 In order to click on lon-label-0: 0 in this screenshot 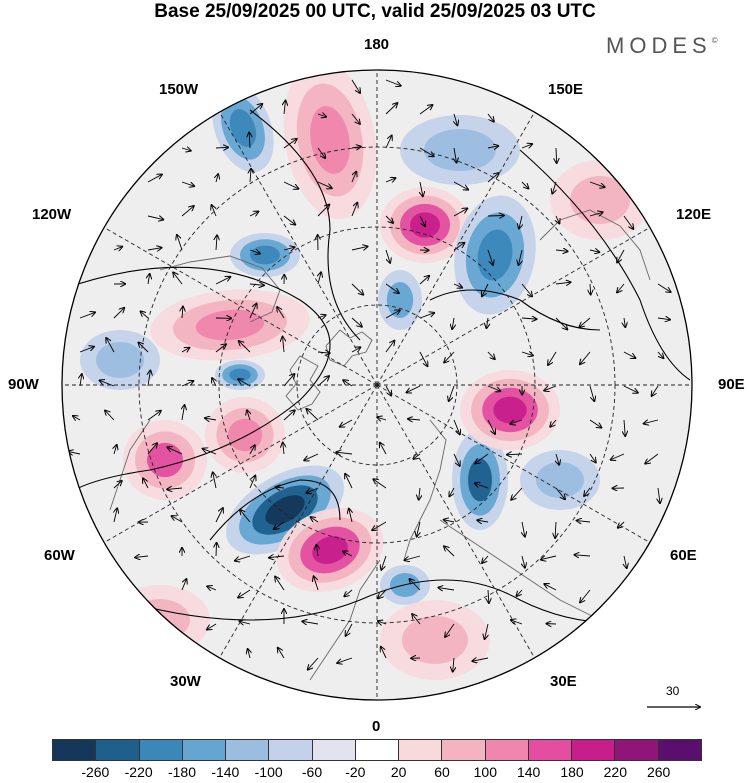, I will do `click(376, 726)`.